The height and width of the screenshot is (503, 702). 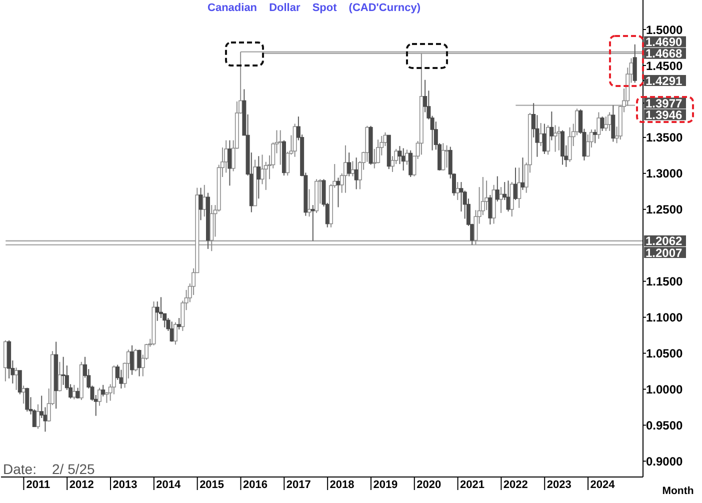 What do you see at coordinates (664, 241) in the screenshot?
I see `series-label: 1.2062` at bounding box center [664, 241].